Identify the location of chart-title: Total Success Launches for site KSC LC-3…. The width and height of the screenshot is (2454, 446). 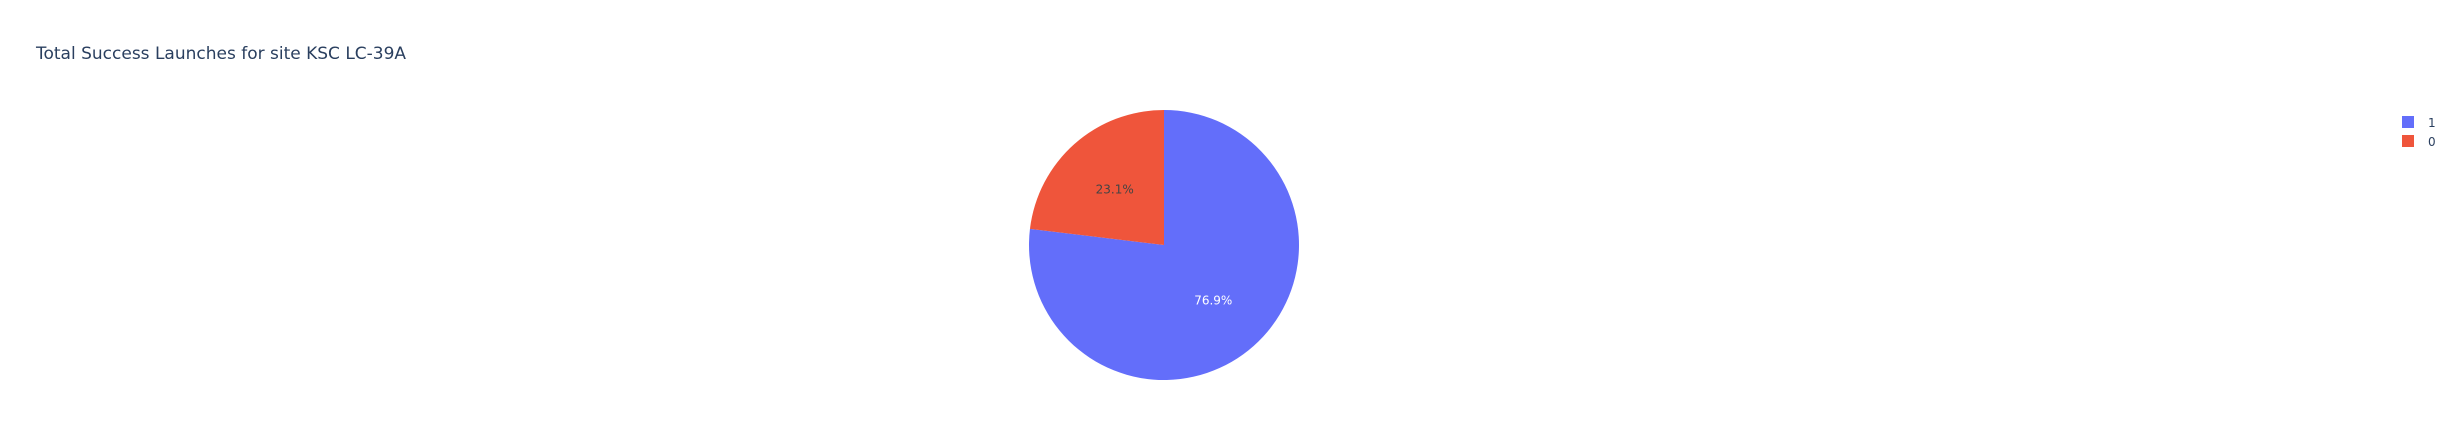
(220, 54).